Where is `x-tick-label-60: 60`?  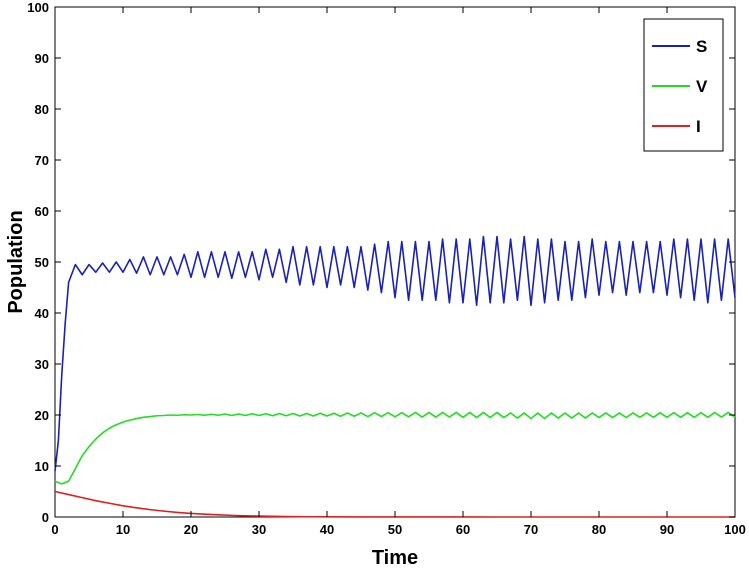
x-tick-label-60: 60 is located at coordinates (463, 529).